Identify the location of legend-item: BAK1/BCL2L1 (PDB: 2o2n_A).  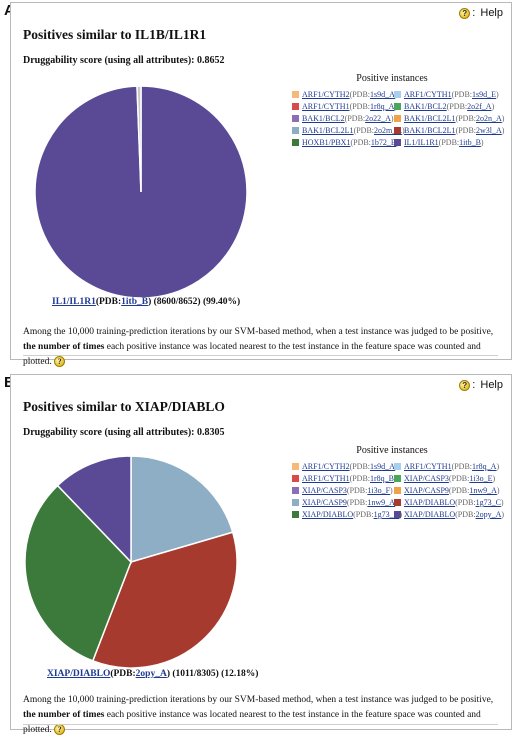
(449, 118).